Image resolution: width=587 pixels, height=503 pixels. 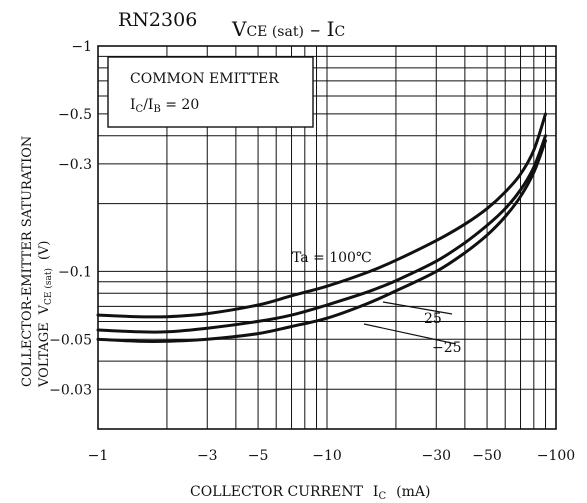 I want to click on x-tick-label: −50, so click(x=487, y=456).